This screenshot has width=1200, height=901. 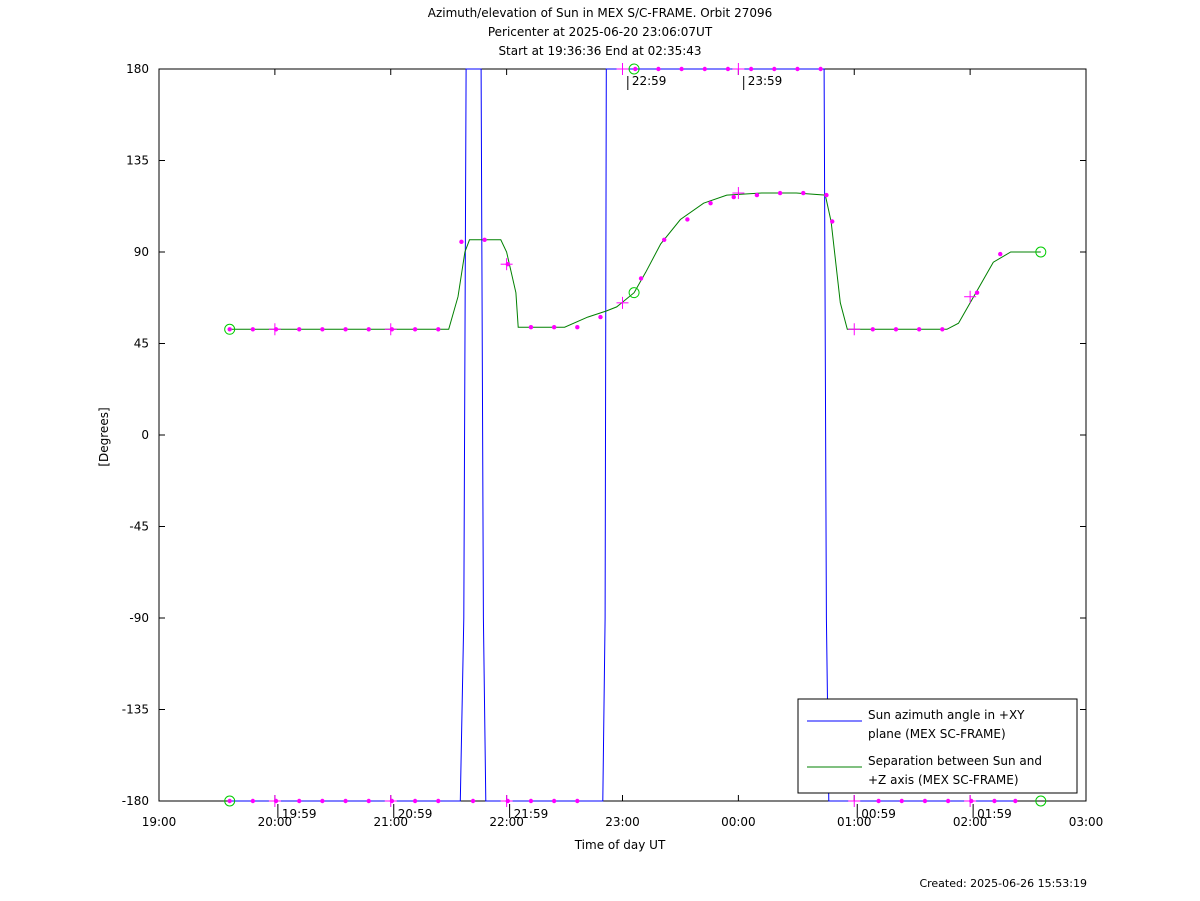 What do you see at coordinates (104, 436) in the screenshot?
I see `y-axis-label: [Degrees]` at bounding box center [104, 436].